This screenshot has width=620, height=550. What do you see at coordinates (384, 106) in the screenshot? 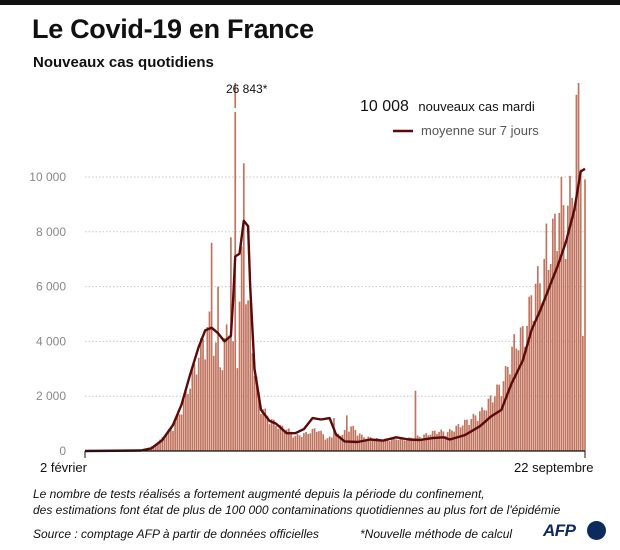
I see `callout-value: 10 008` at bounding box center [384, 106].